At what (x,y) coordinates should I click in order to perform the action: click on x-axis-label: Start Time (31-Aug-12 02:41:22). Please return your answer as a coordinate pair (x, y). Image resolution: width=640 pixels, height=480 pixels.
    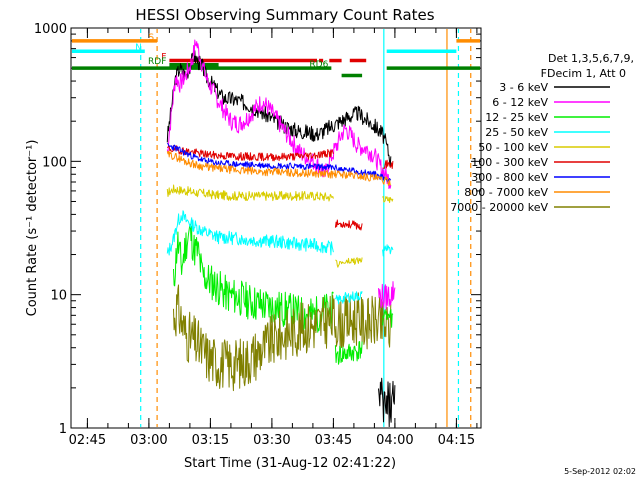
    Looking at the image, I should click on (290, 463).